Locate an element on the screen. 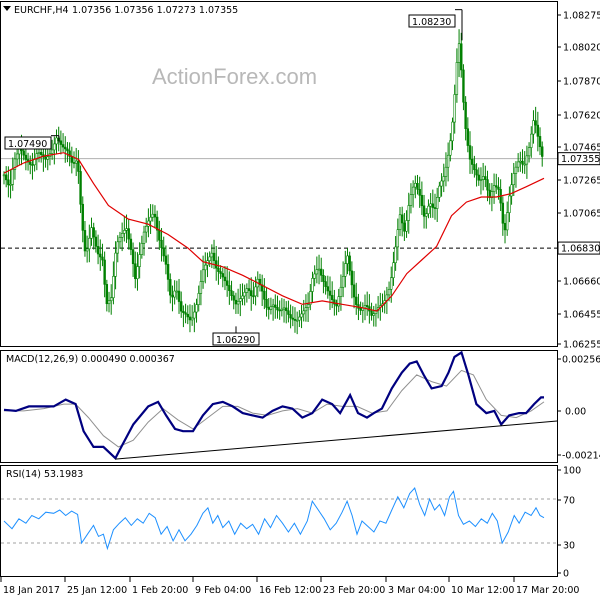 This screenshot has height=600, width=600. price-label-text: 1.08230 is located at coordinates (431, 22).